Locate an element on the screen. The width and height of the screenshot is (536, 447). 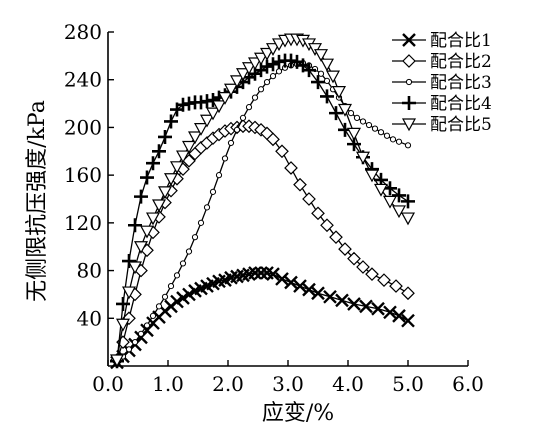
y-tick-label: 160 is located at coordinates (83, 175).